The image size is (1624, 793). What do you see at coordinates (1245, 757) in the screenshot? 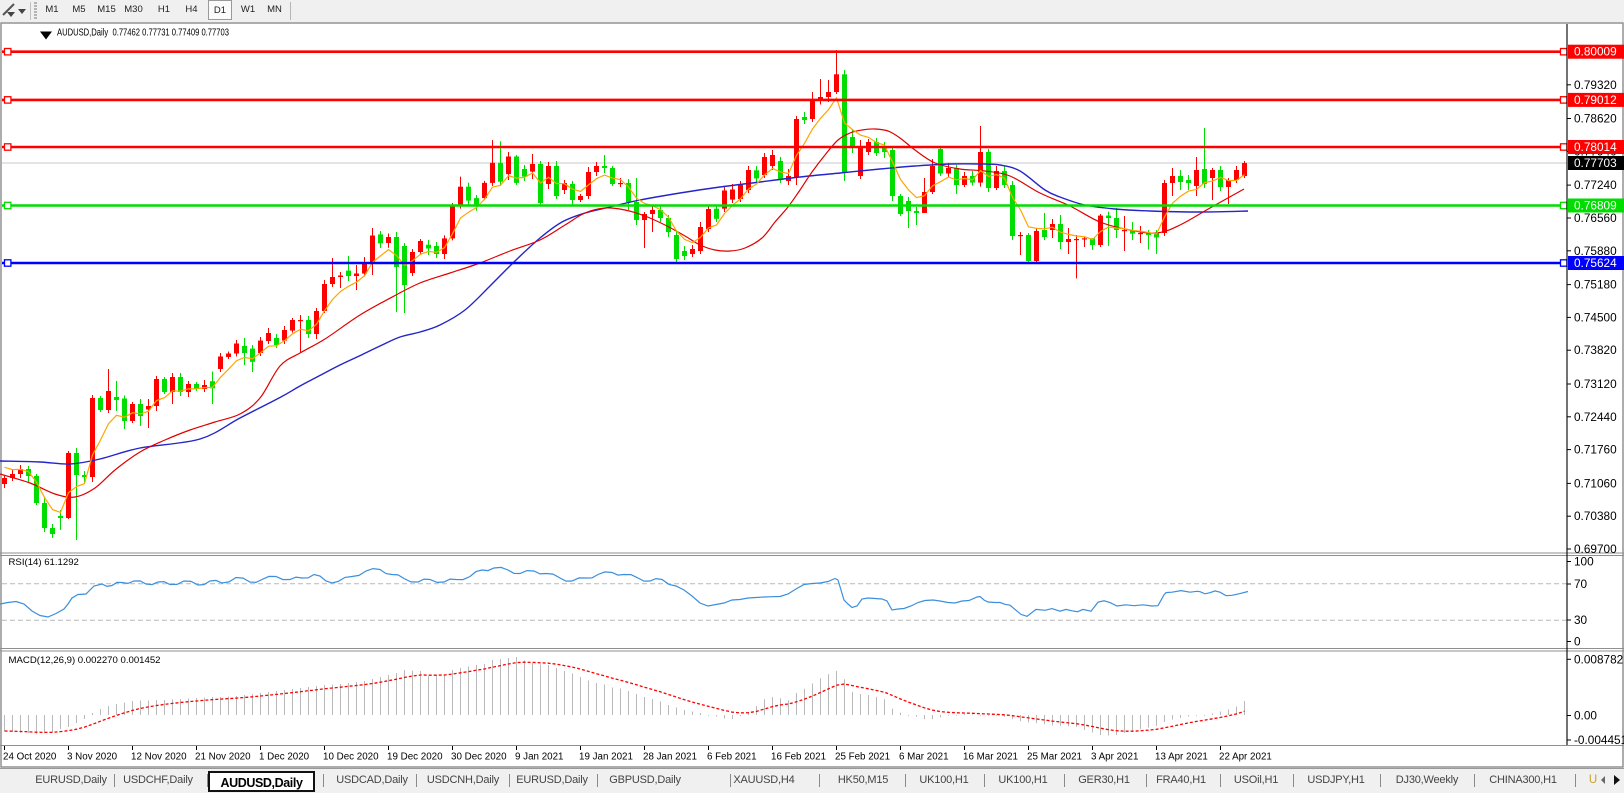
I see `svg-text: 22 Apr 2021` at bounding box center [1245, 757].